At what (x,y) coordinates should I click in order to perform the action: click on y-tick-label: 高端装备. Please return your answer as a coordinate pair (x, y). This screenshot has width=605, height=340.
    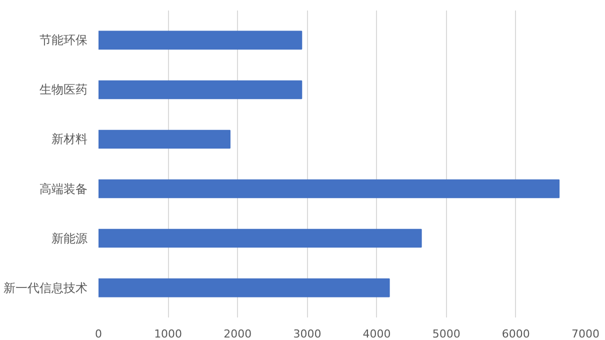
    Looking at the image, I should click on (64, 189).